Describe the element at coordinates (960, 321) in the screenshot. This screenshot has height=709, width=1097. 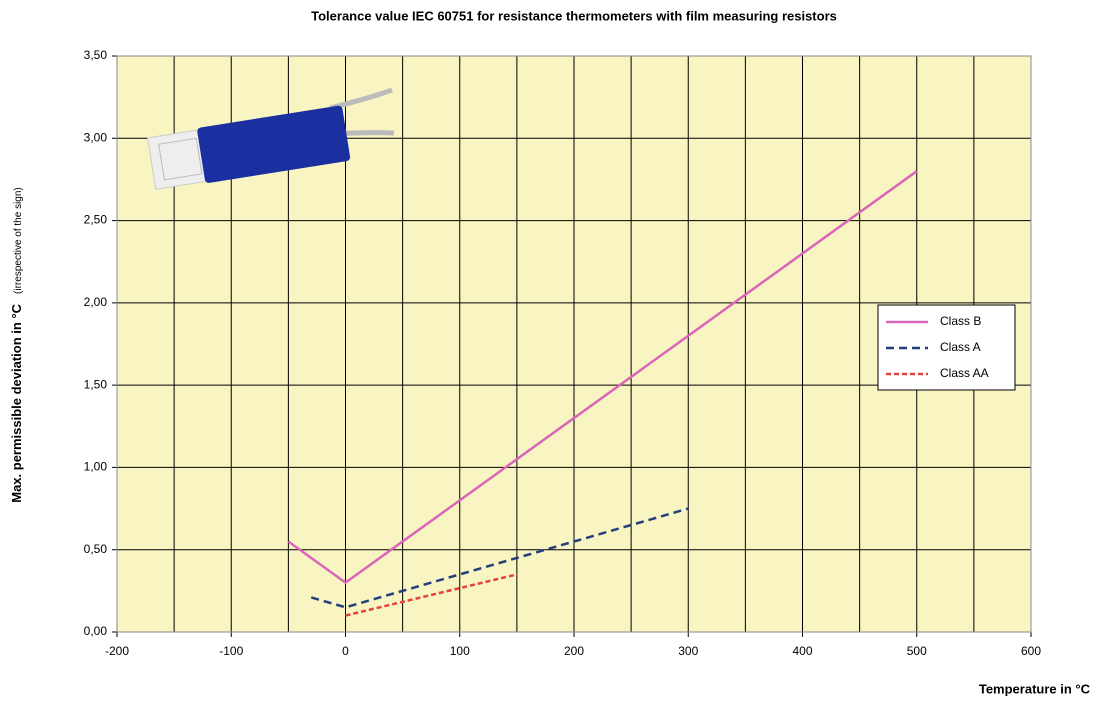
I see `legend-label: Class B` at that location.